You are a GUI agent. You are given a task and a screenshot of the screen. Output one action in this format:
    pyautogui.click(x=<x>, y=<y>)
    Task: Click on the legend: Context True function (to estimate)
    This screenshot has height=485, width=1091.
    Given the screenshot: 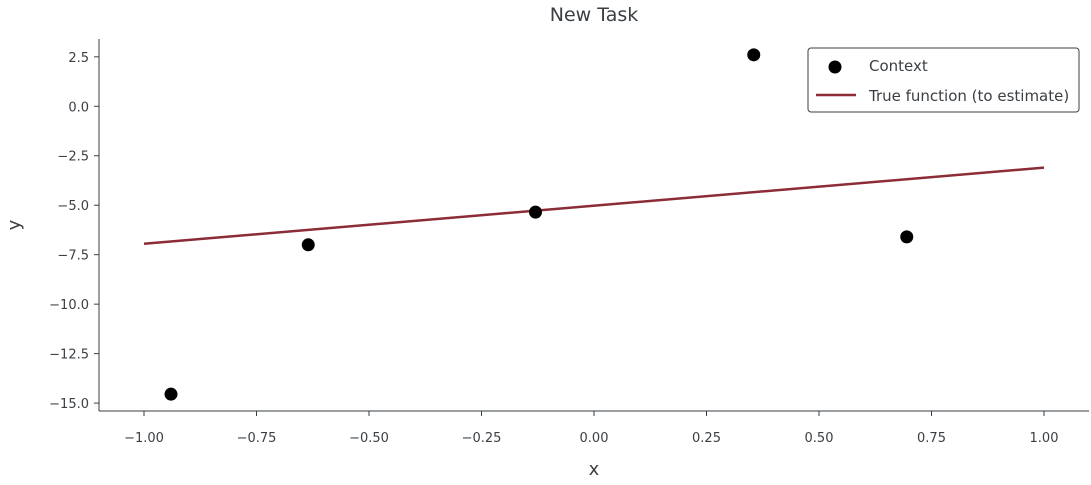 What is the action you would take?
    pyautogui.click(x=943, y=80)
    